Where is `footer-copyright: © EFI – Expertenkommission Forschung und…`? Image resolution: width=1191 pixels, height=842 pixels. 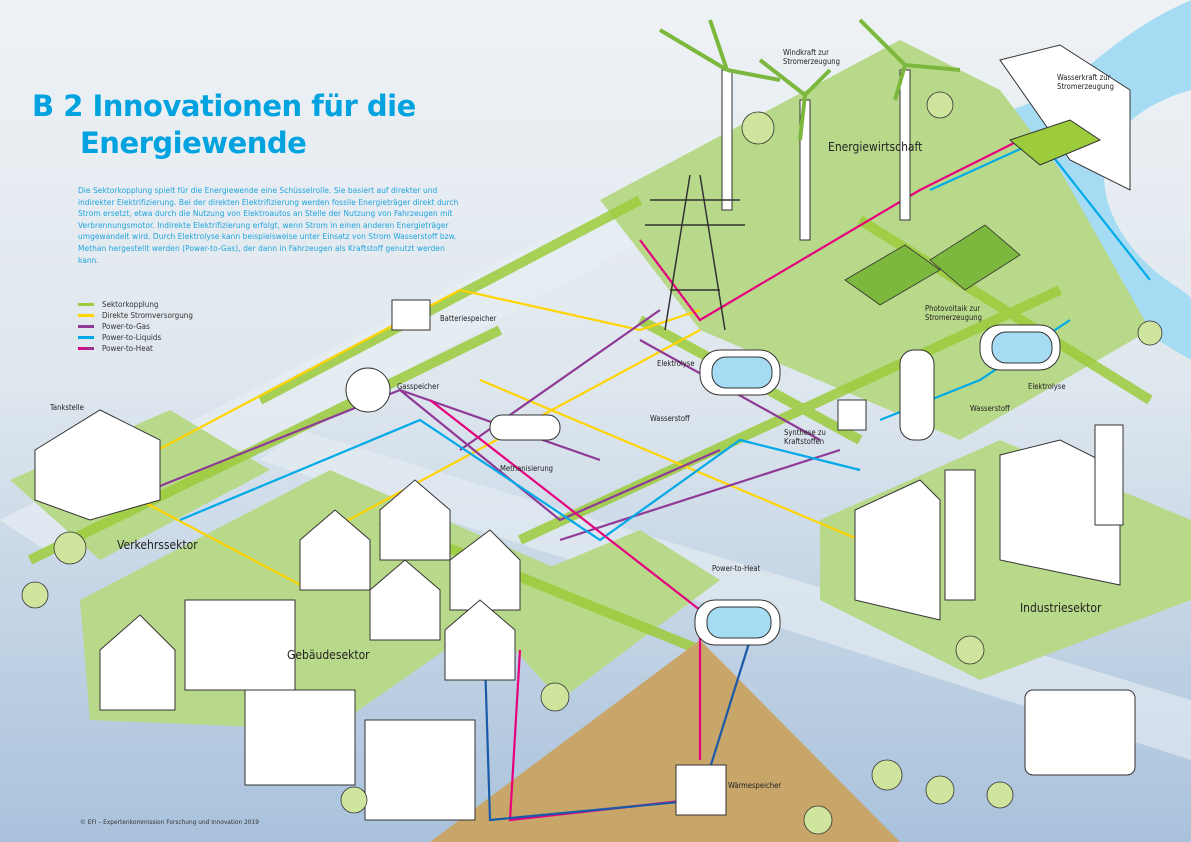 footer-copyright: © EFI – Expertenkommission Forschung und… is located at coordinates (169, 822).